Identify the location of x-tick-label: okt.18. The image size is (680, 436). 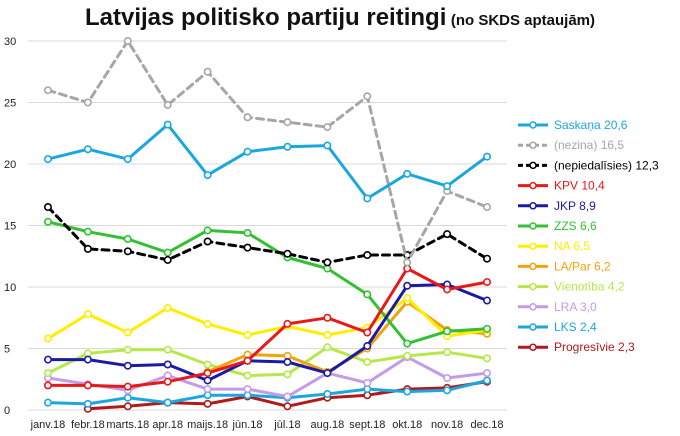
(407, 425).